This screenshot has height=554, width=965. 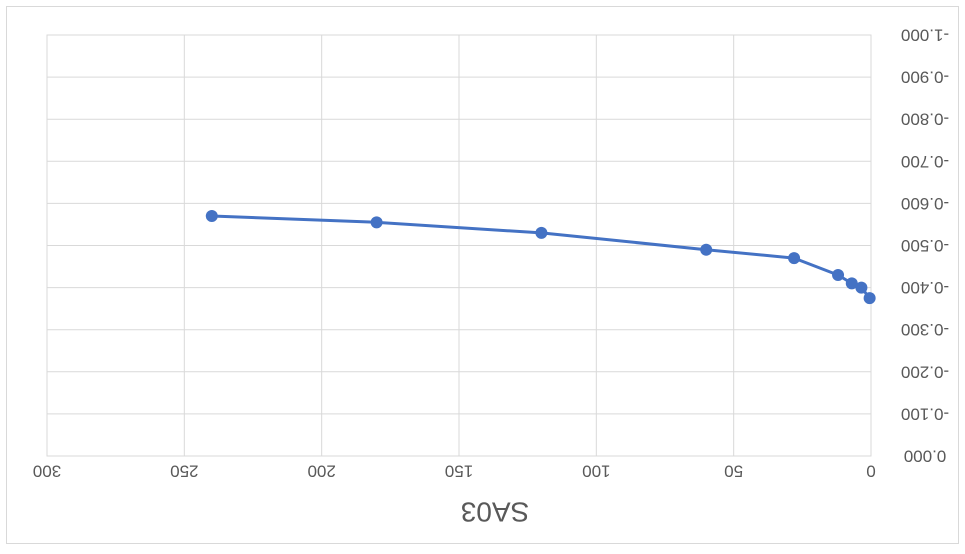 I want to click on y-tick-label: 0.000, so click(x=925, y=456).